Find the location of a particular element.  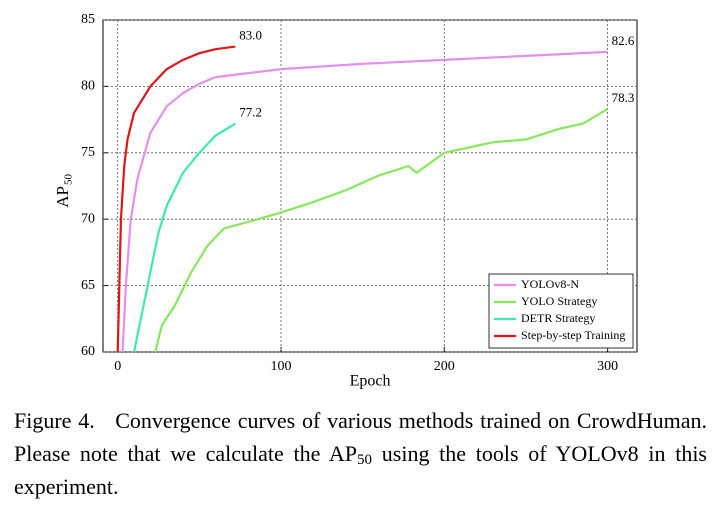

y-tick-label: 75 is located at coordinates (88, 152).